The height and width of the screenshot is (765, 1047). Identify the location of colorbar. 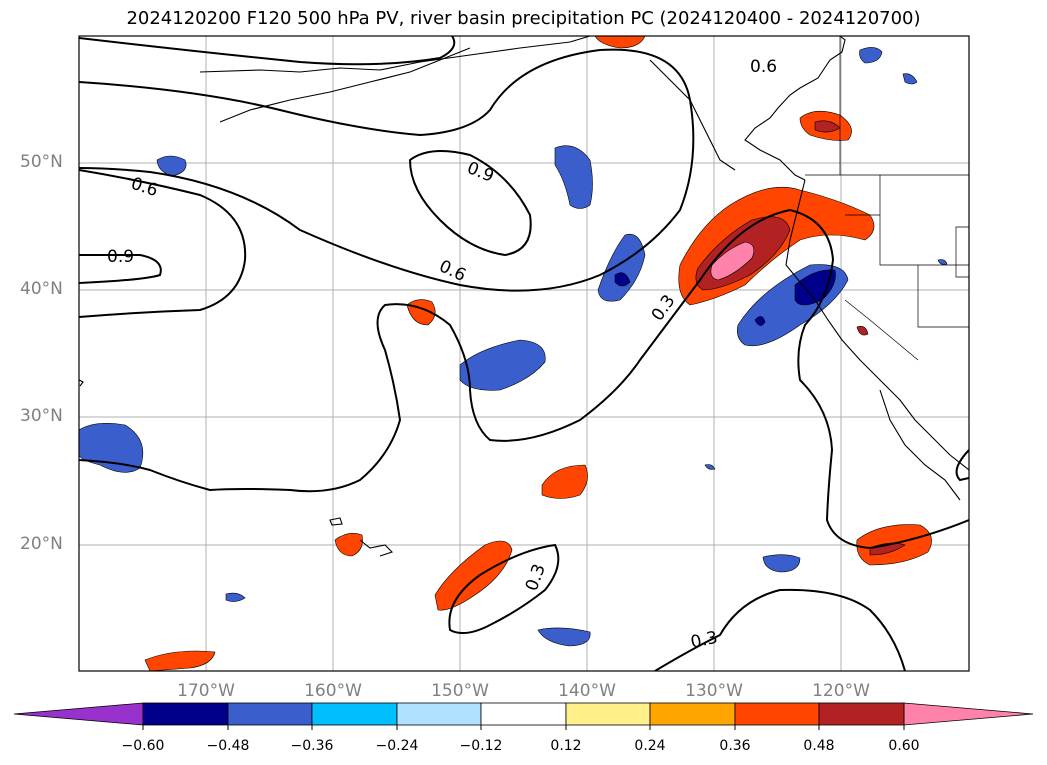
(523, 716).